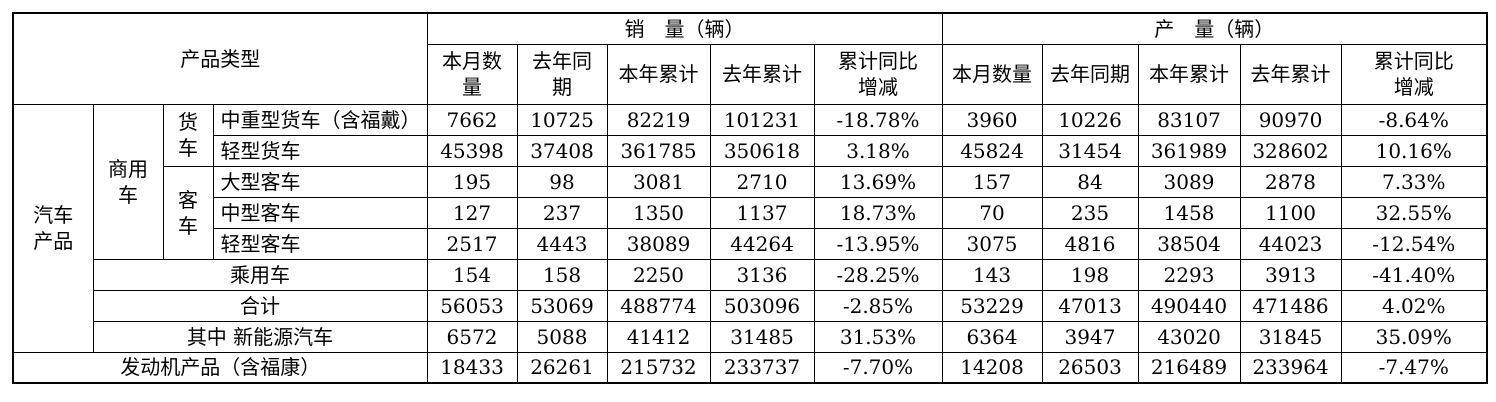  What do you see at coordinates (992, 305) in the screenshot?
I see `cell-prod-month: 53229` at bounding box center [992, 305].